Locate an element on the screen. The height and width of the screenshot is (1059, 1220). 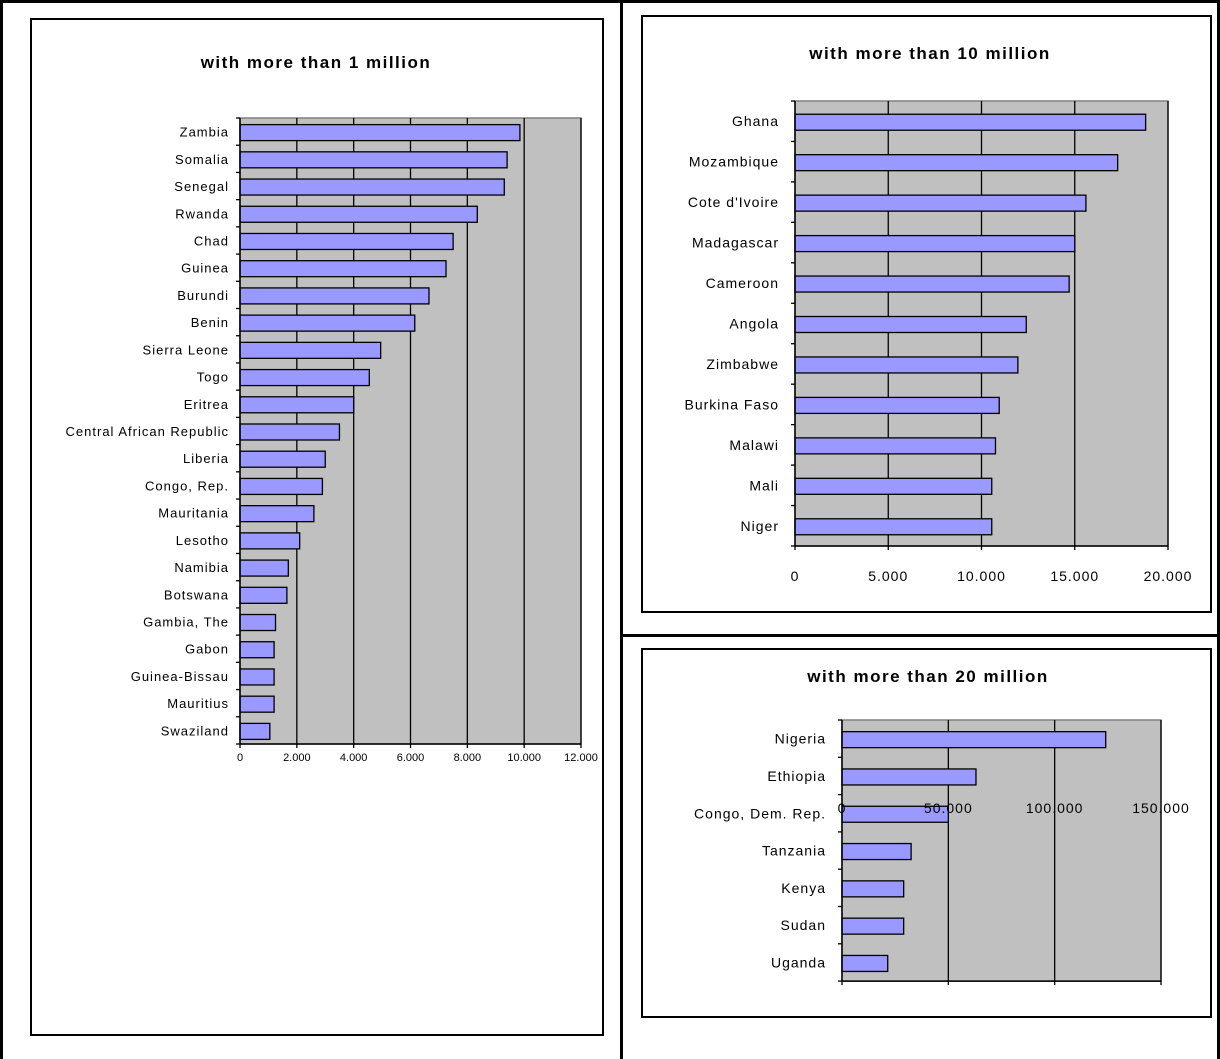
chart-1-category-label: Central African Republic is located at coordinates (147, 431).